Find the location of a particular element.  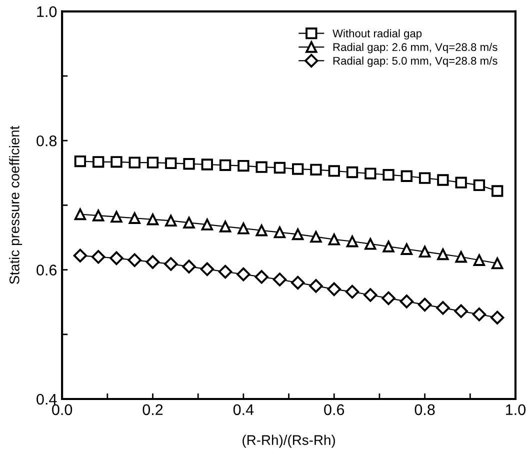

legend-label: Without radial gap is located at coordinates (377, 34).